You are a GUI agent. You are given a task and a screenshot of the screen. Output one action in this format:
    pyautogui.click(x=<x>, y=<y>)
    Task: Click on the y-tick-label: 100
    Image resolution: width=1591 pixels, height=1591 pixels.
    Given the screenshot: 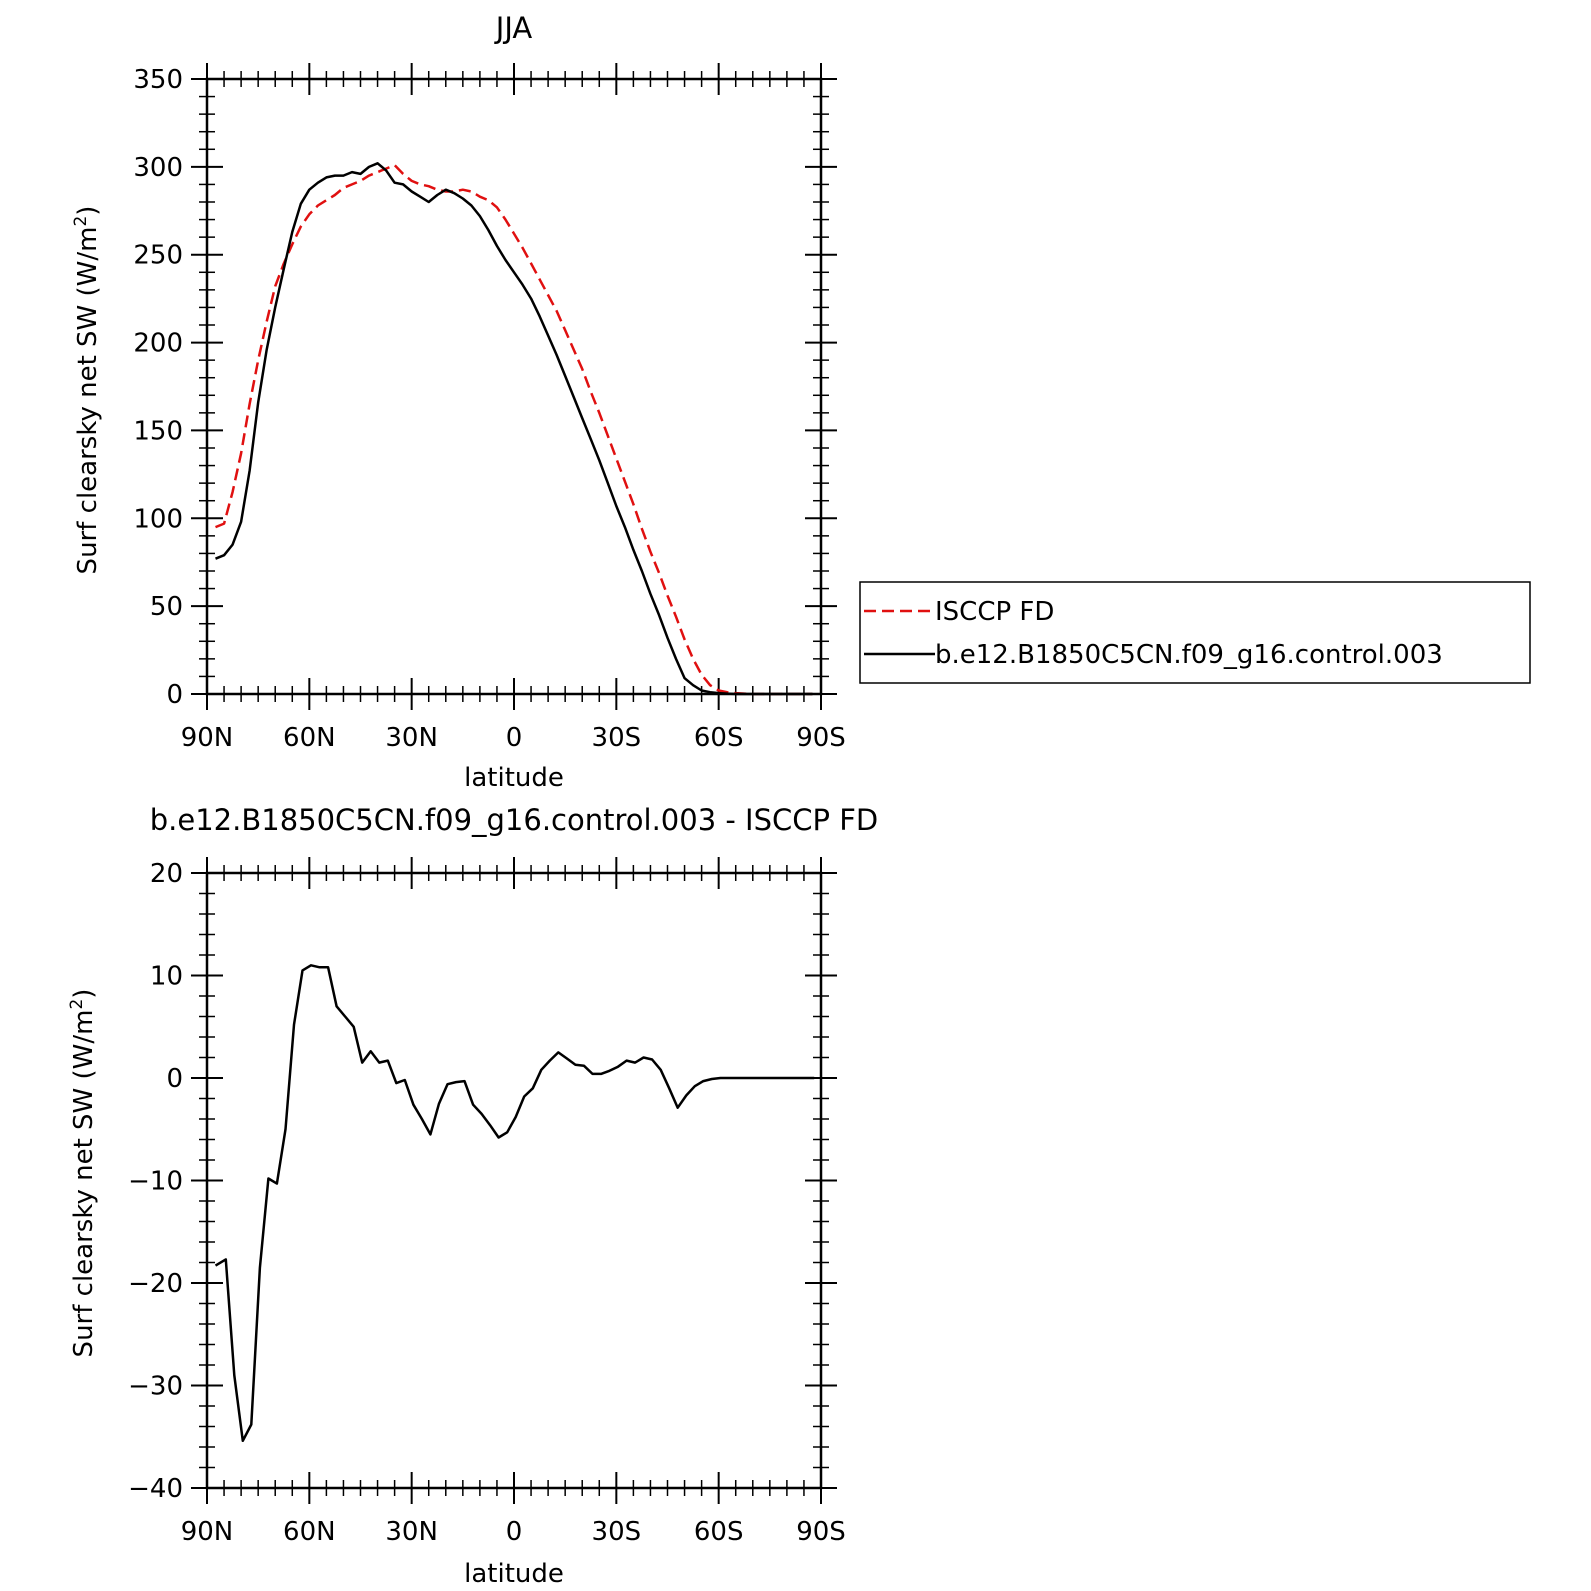 What is the action you would take?
    pyautogui.click(x=158, y=519)
    